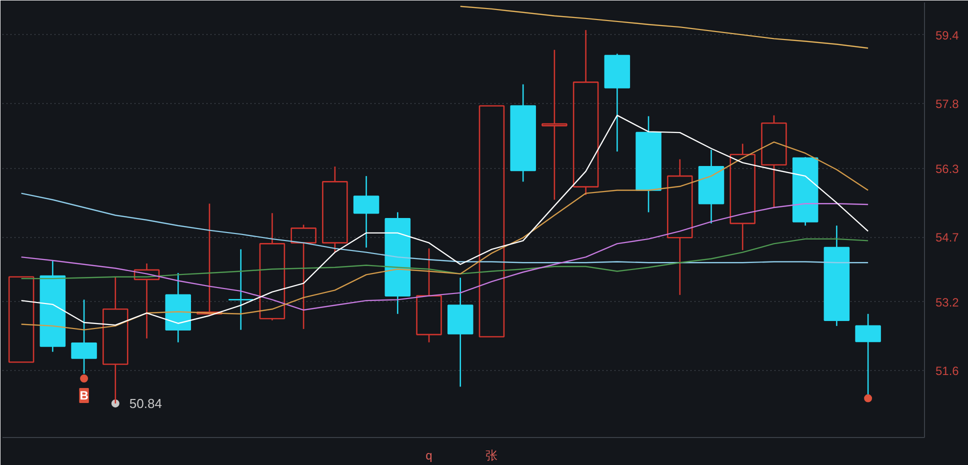  What do you see at coordinates (948, 35) in the screenshot?
I see `y-tick-label: 59.4` at bounding box center [948, 35].